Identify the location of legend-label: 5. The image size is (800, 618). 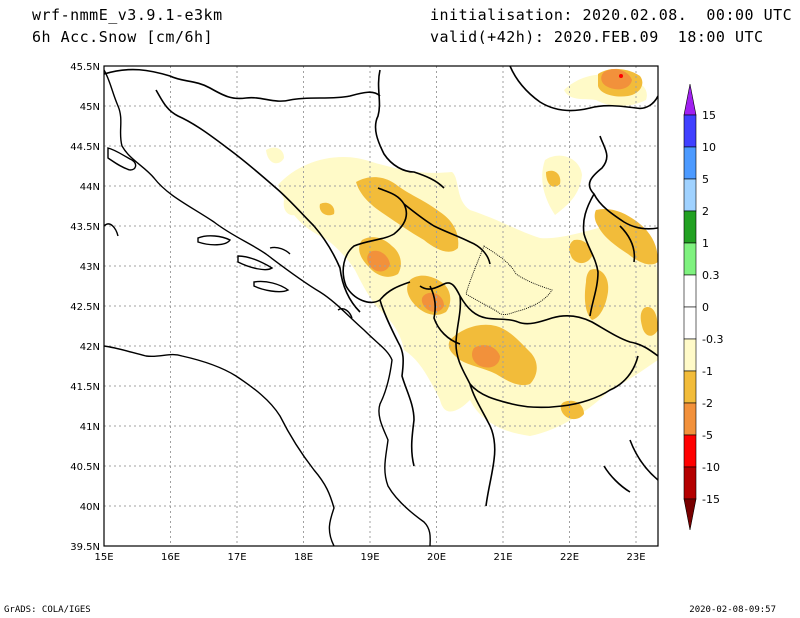
(705, 179).